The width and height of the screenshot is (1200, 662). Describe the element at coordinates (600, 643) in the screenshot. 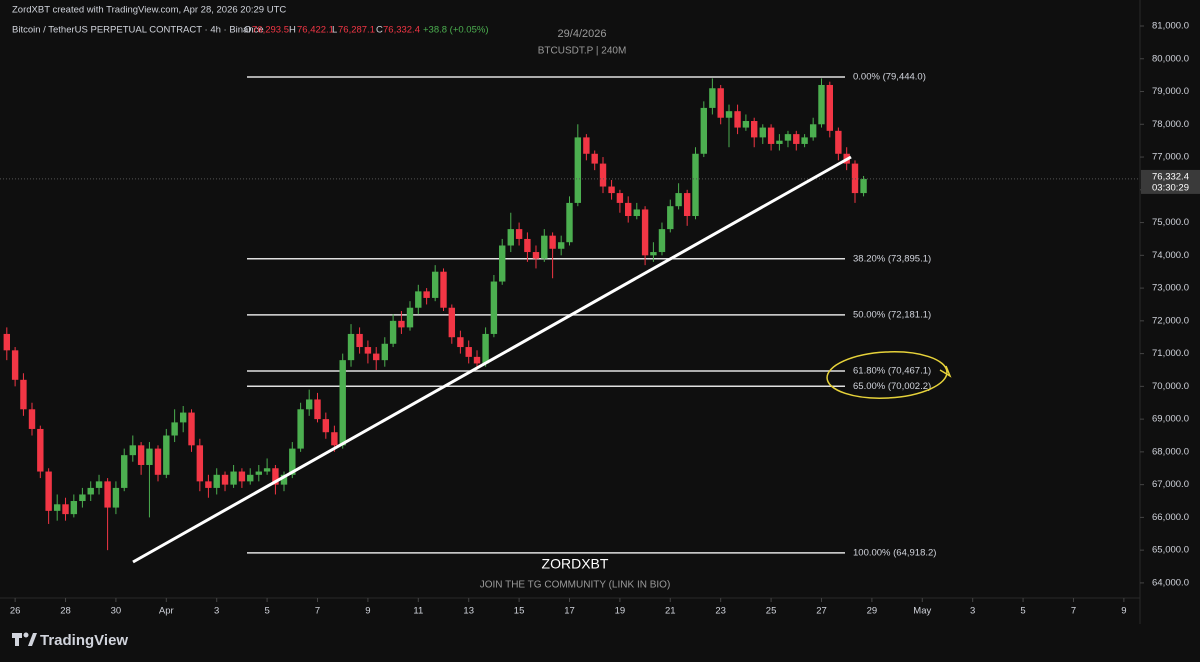

I see `footer-bg` at that location.